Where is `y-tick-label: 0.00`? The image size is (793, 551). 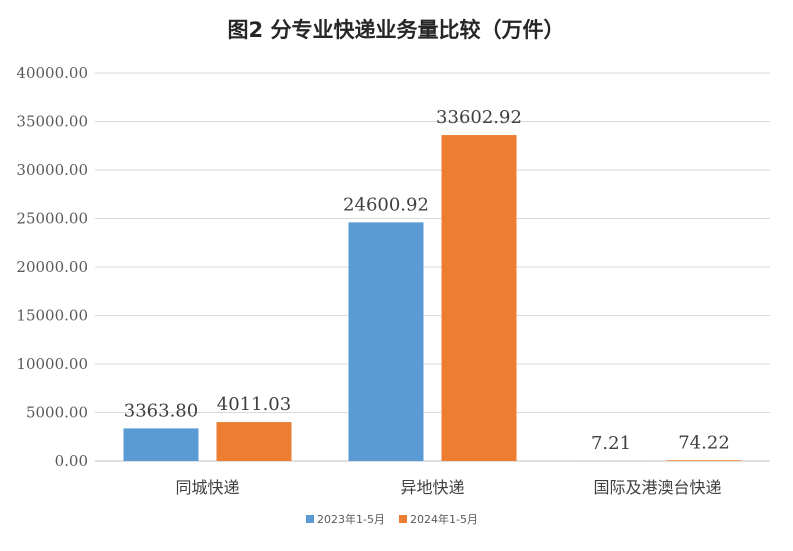 y-tick-label: 0.00 is located at coordinates (71, 461).